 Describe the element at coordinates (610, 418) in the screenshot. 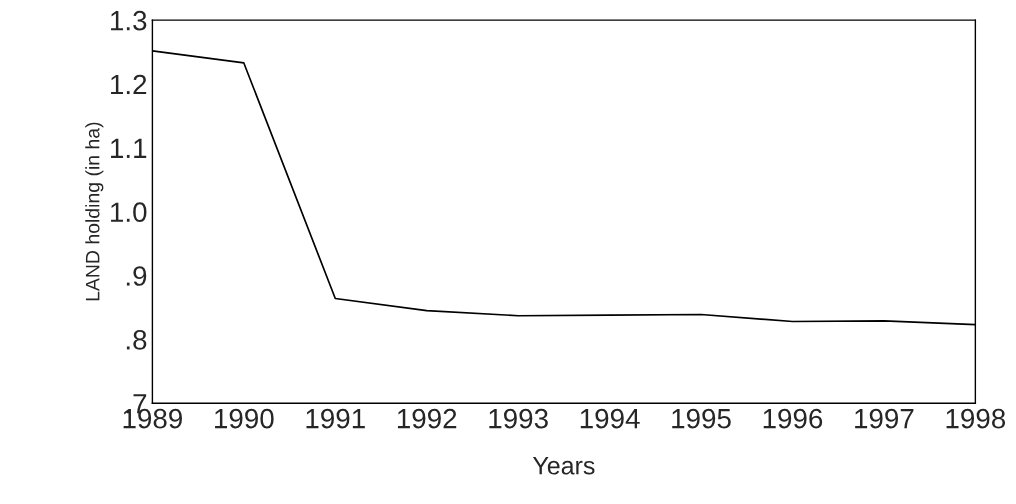

I see `x-tick-label: 1994` at that location.